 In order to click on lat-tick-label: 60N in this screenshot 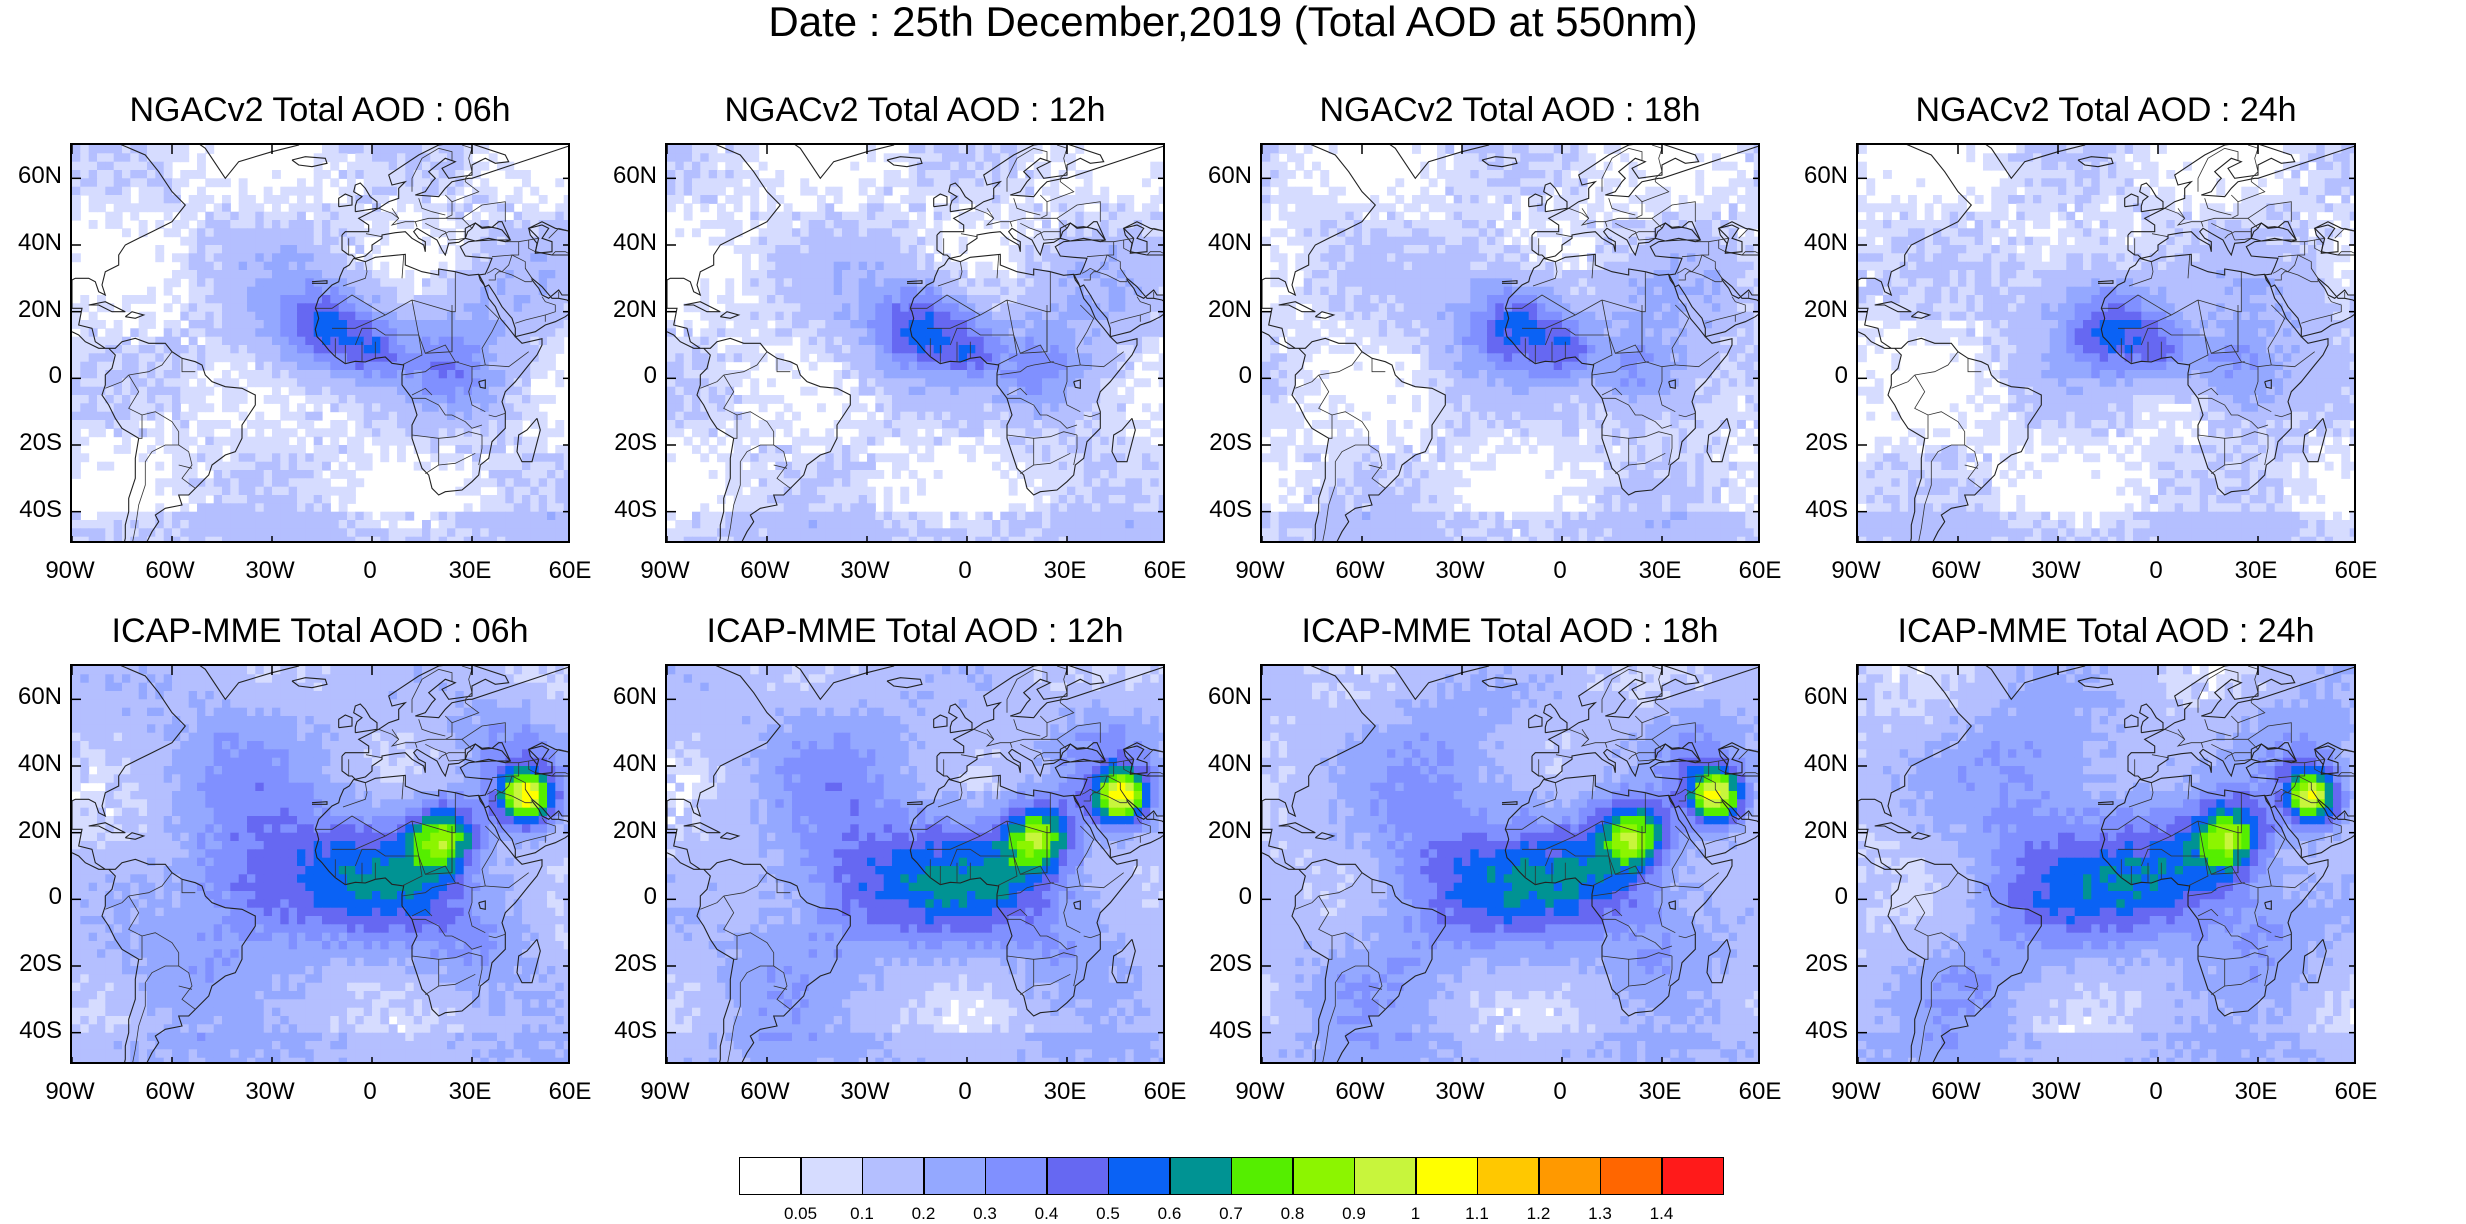, I will do `click(36, 176)`.